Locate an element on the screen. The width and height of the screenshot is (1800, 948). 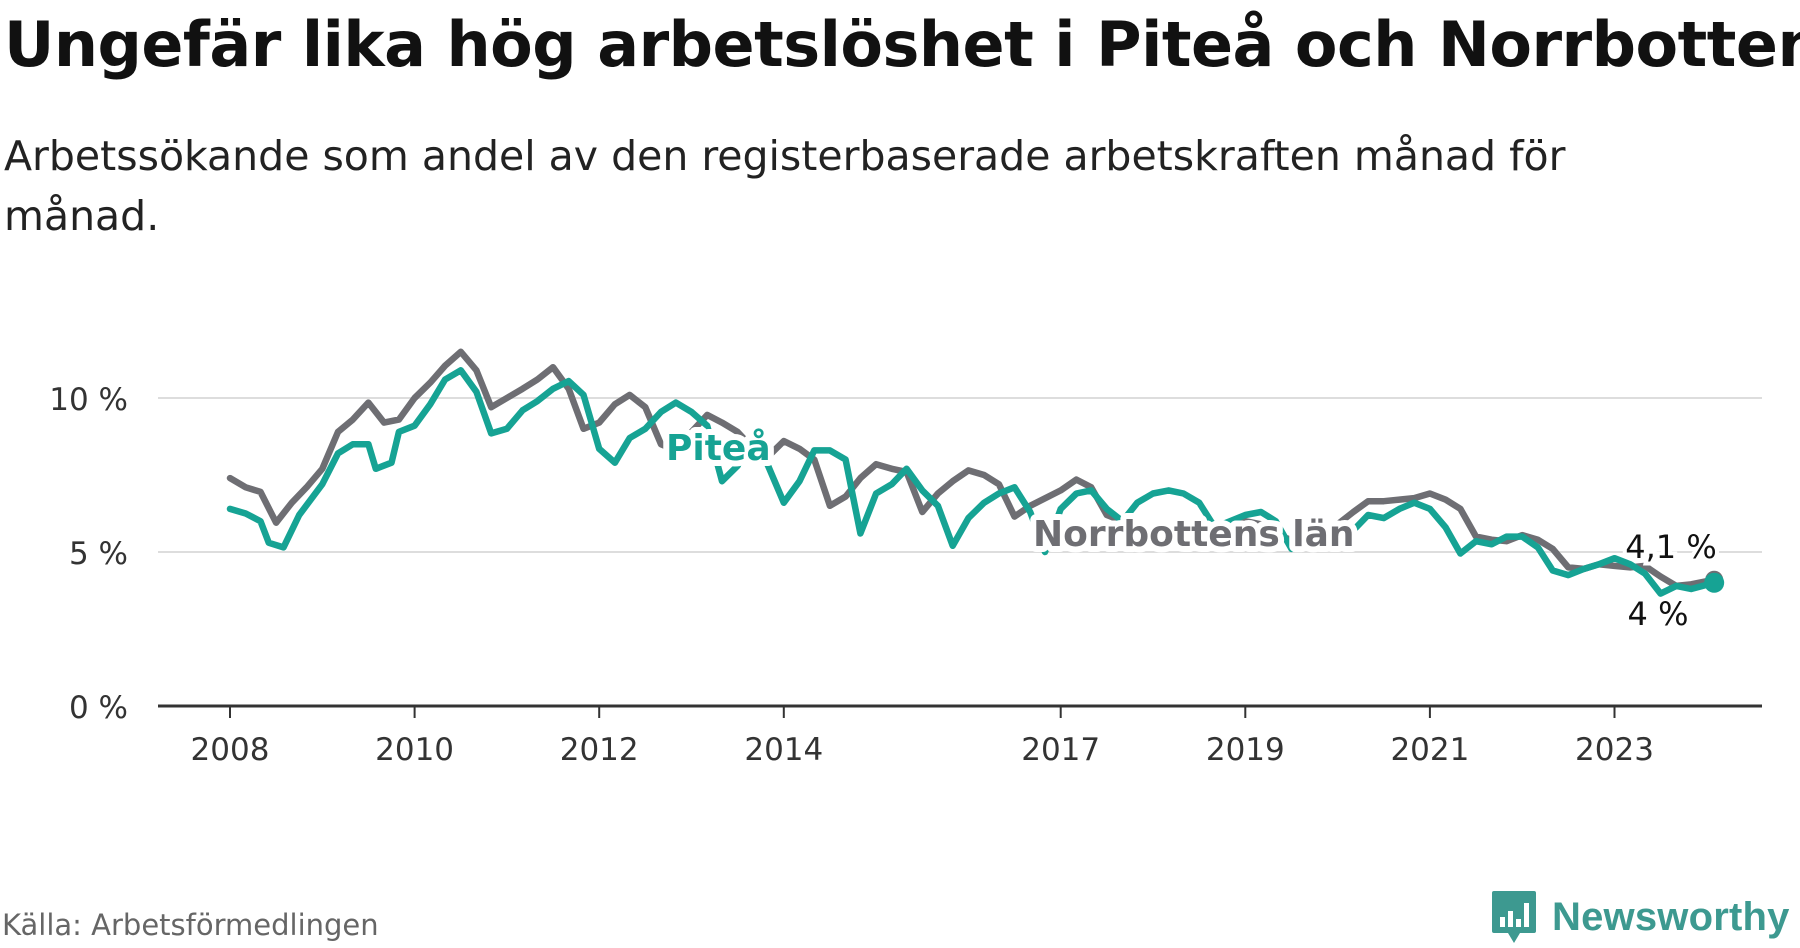
series-labels: Piteå Norrbottens län 4,1 % 4 % is located at coordinates (1190, 529).